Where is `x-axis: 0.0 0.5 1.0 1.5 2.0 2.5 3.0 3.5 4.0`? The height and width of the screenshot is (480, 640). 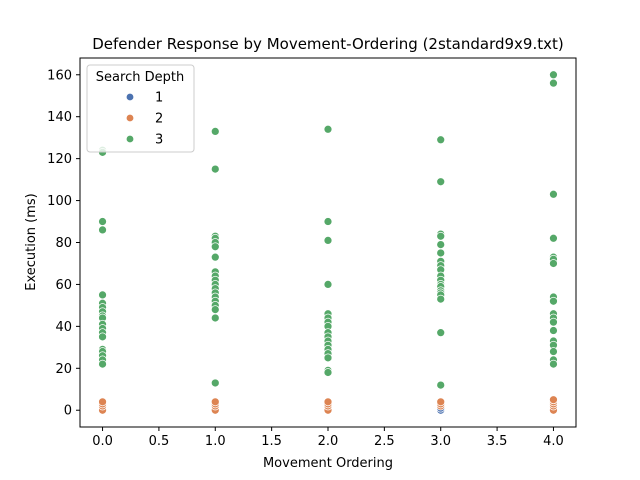
x-axis: 0.0 0.5 1.0 1.5 2.0 2.5 3.0 3.5 4.0 is located at coordinates (328, 438).